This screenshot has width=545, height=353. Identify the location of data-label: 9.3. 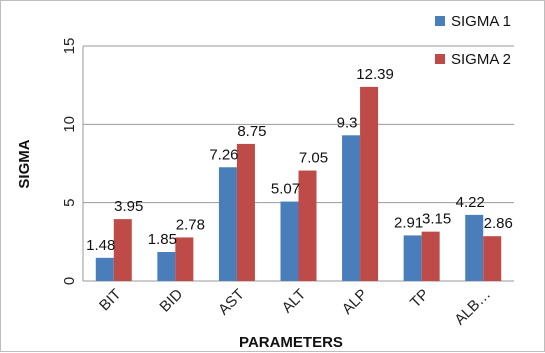
(347, 122).